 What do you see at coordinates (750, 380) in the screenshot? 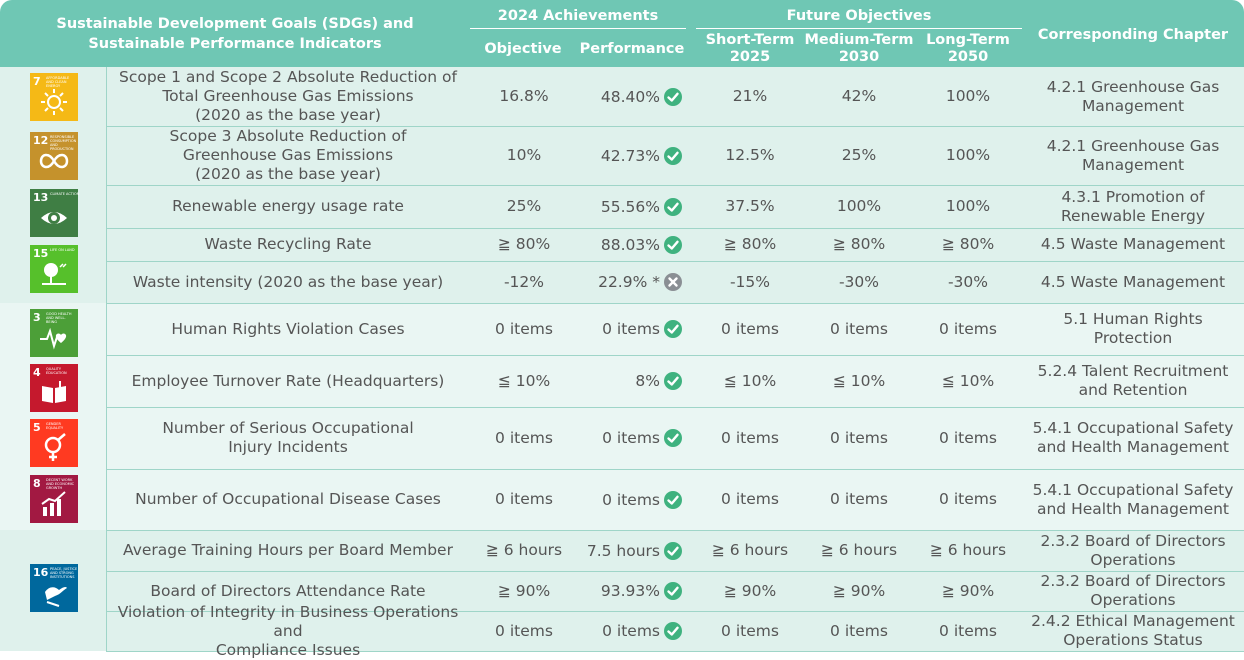
I see `short-term-cell: ≦ 10%` at bounding box center [750, 380].